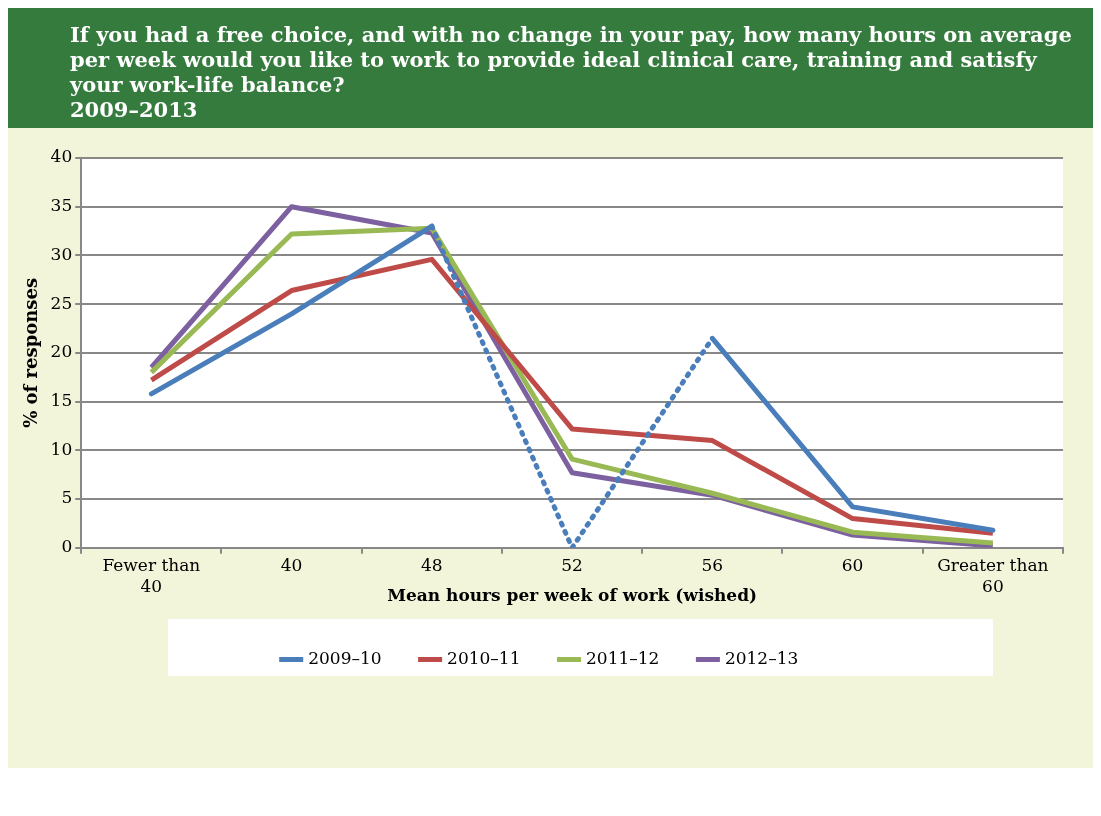 The width and height of the screenshot is (1101, 816). What do you see at coordinates (61, 351) in the screenshot?
I see `y-tick-label: 20` at bounding box center [61, 351].